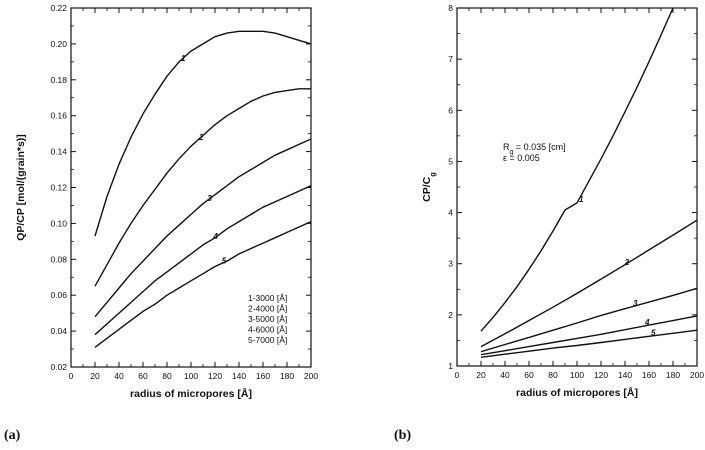 Image resolution: width=705 pixels, height=450 pixels. I want to click on y-tick-label: 1, so click(450, 366).